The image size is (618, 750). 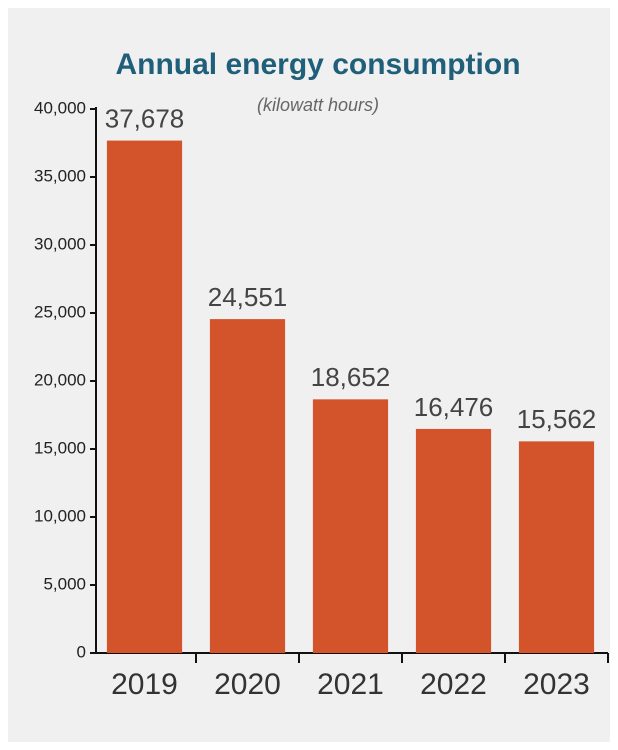 What do you see at coordinates (318, 105) in the screenshot?
I see `chart-subtitle: (kilowatt hours)` at bounding box center [318, 105].